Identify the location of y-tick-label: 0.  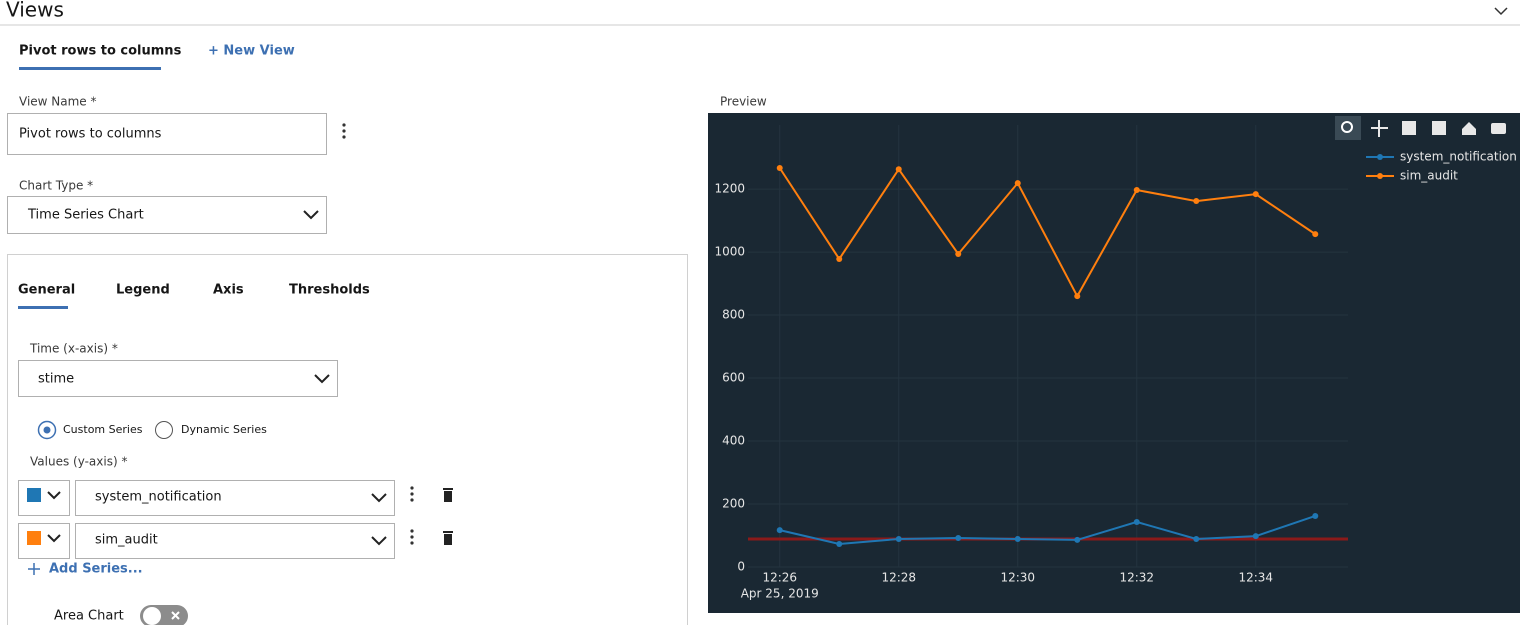
(741, 567).